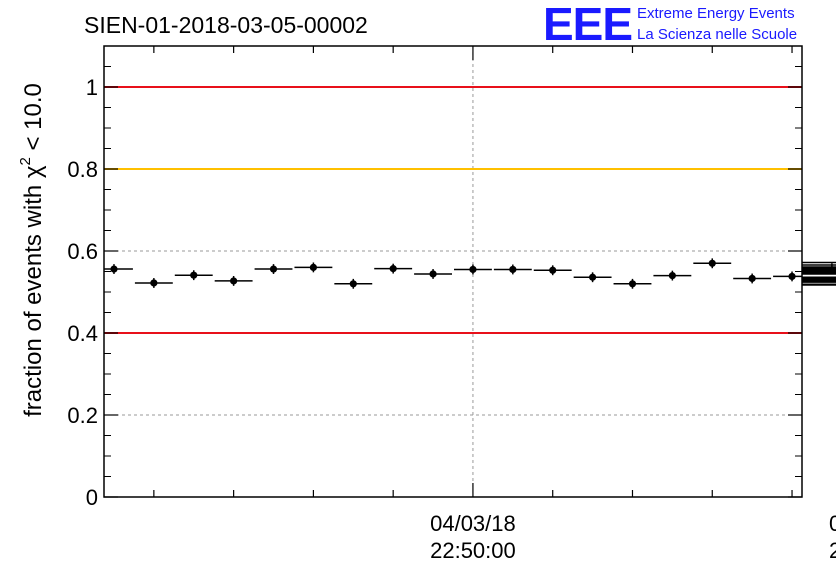  Describe the element at coordinates (33, 120) in the screenshot. I see `y-axis-label-tail: < 10.0` at that location.